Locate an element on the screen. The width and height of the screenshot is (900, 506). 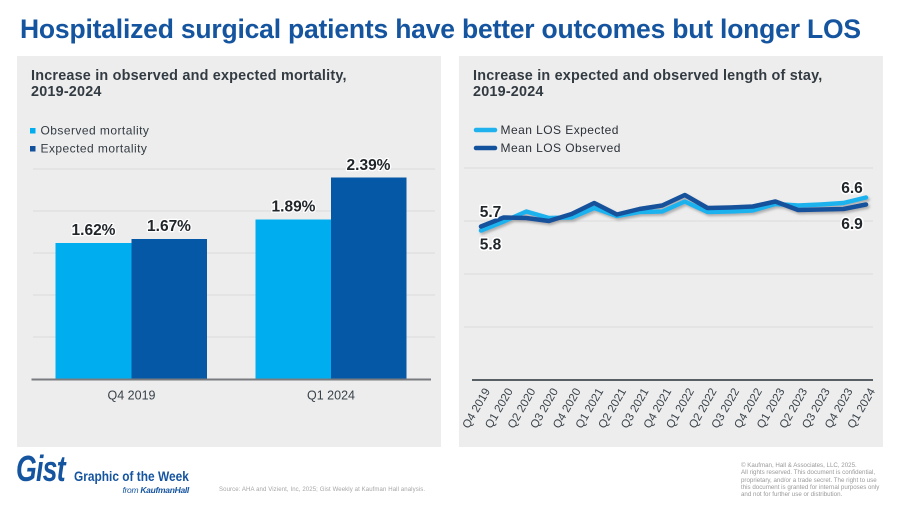
svg-text: Expected mortality is located at coordinates (94, 149).